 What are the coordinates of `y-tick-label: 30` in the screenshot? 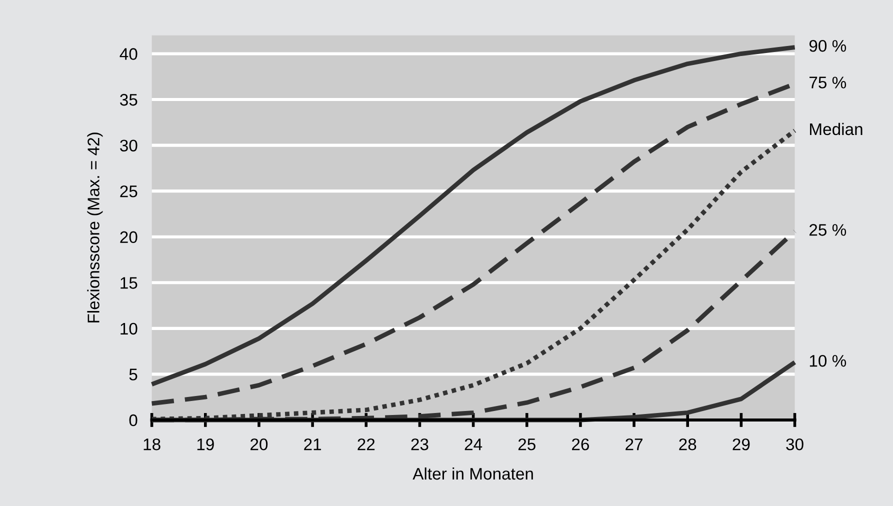 It's located at (129, 146).